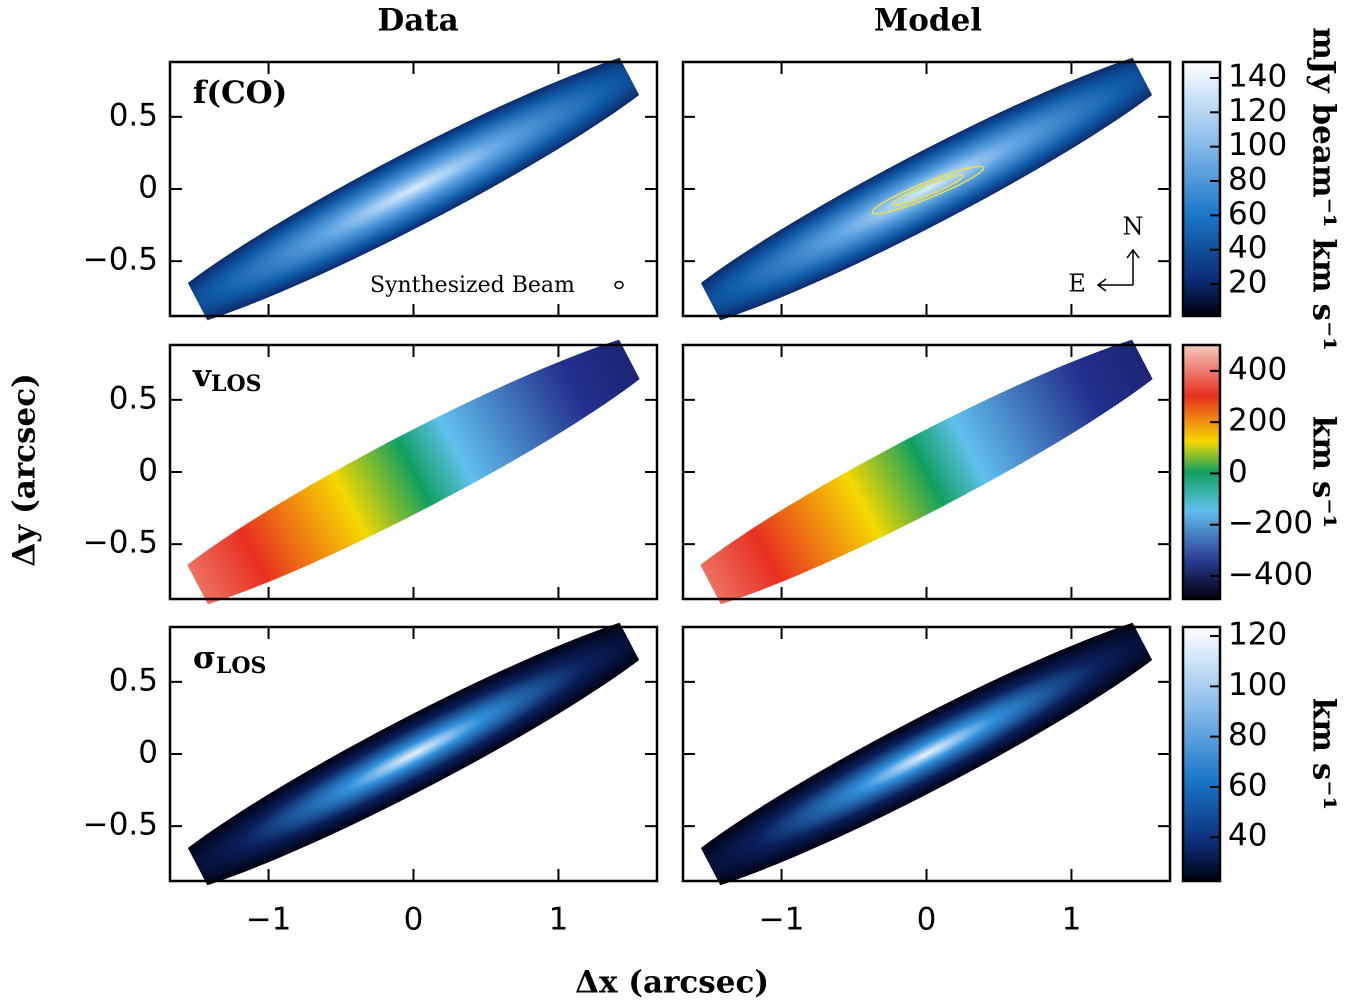 The image size is (1355, 1003). What do you see at coordinates (472, 285) in the screenshot?
I see `beam-label: Synthesized Beam` at bounding box center [472, 285].